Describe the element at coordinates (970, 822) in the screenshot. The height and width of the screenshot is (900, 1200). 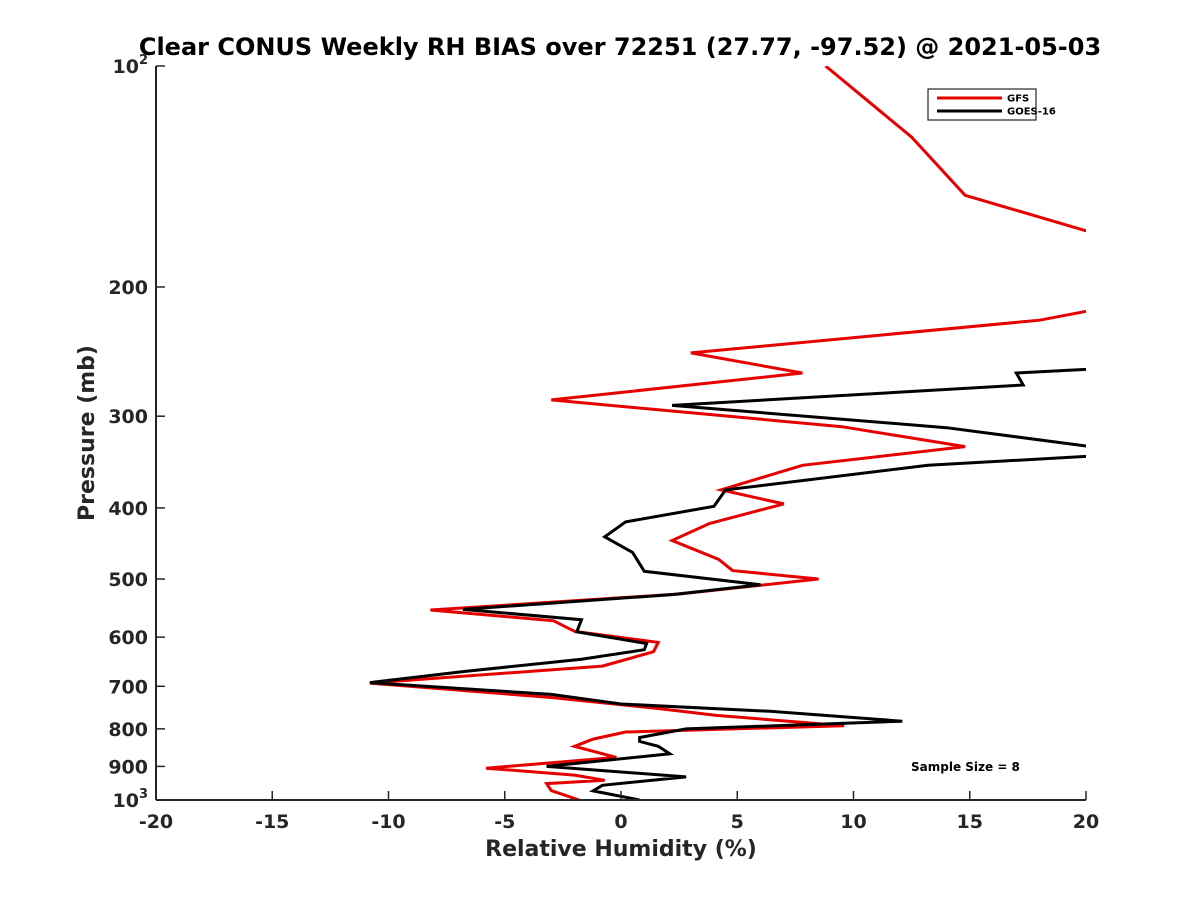
I see `x-tick-label: 15` at that location.